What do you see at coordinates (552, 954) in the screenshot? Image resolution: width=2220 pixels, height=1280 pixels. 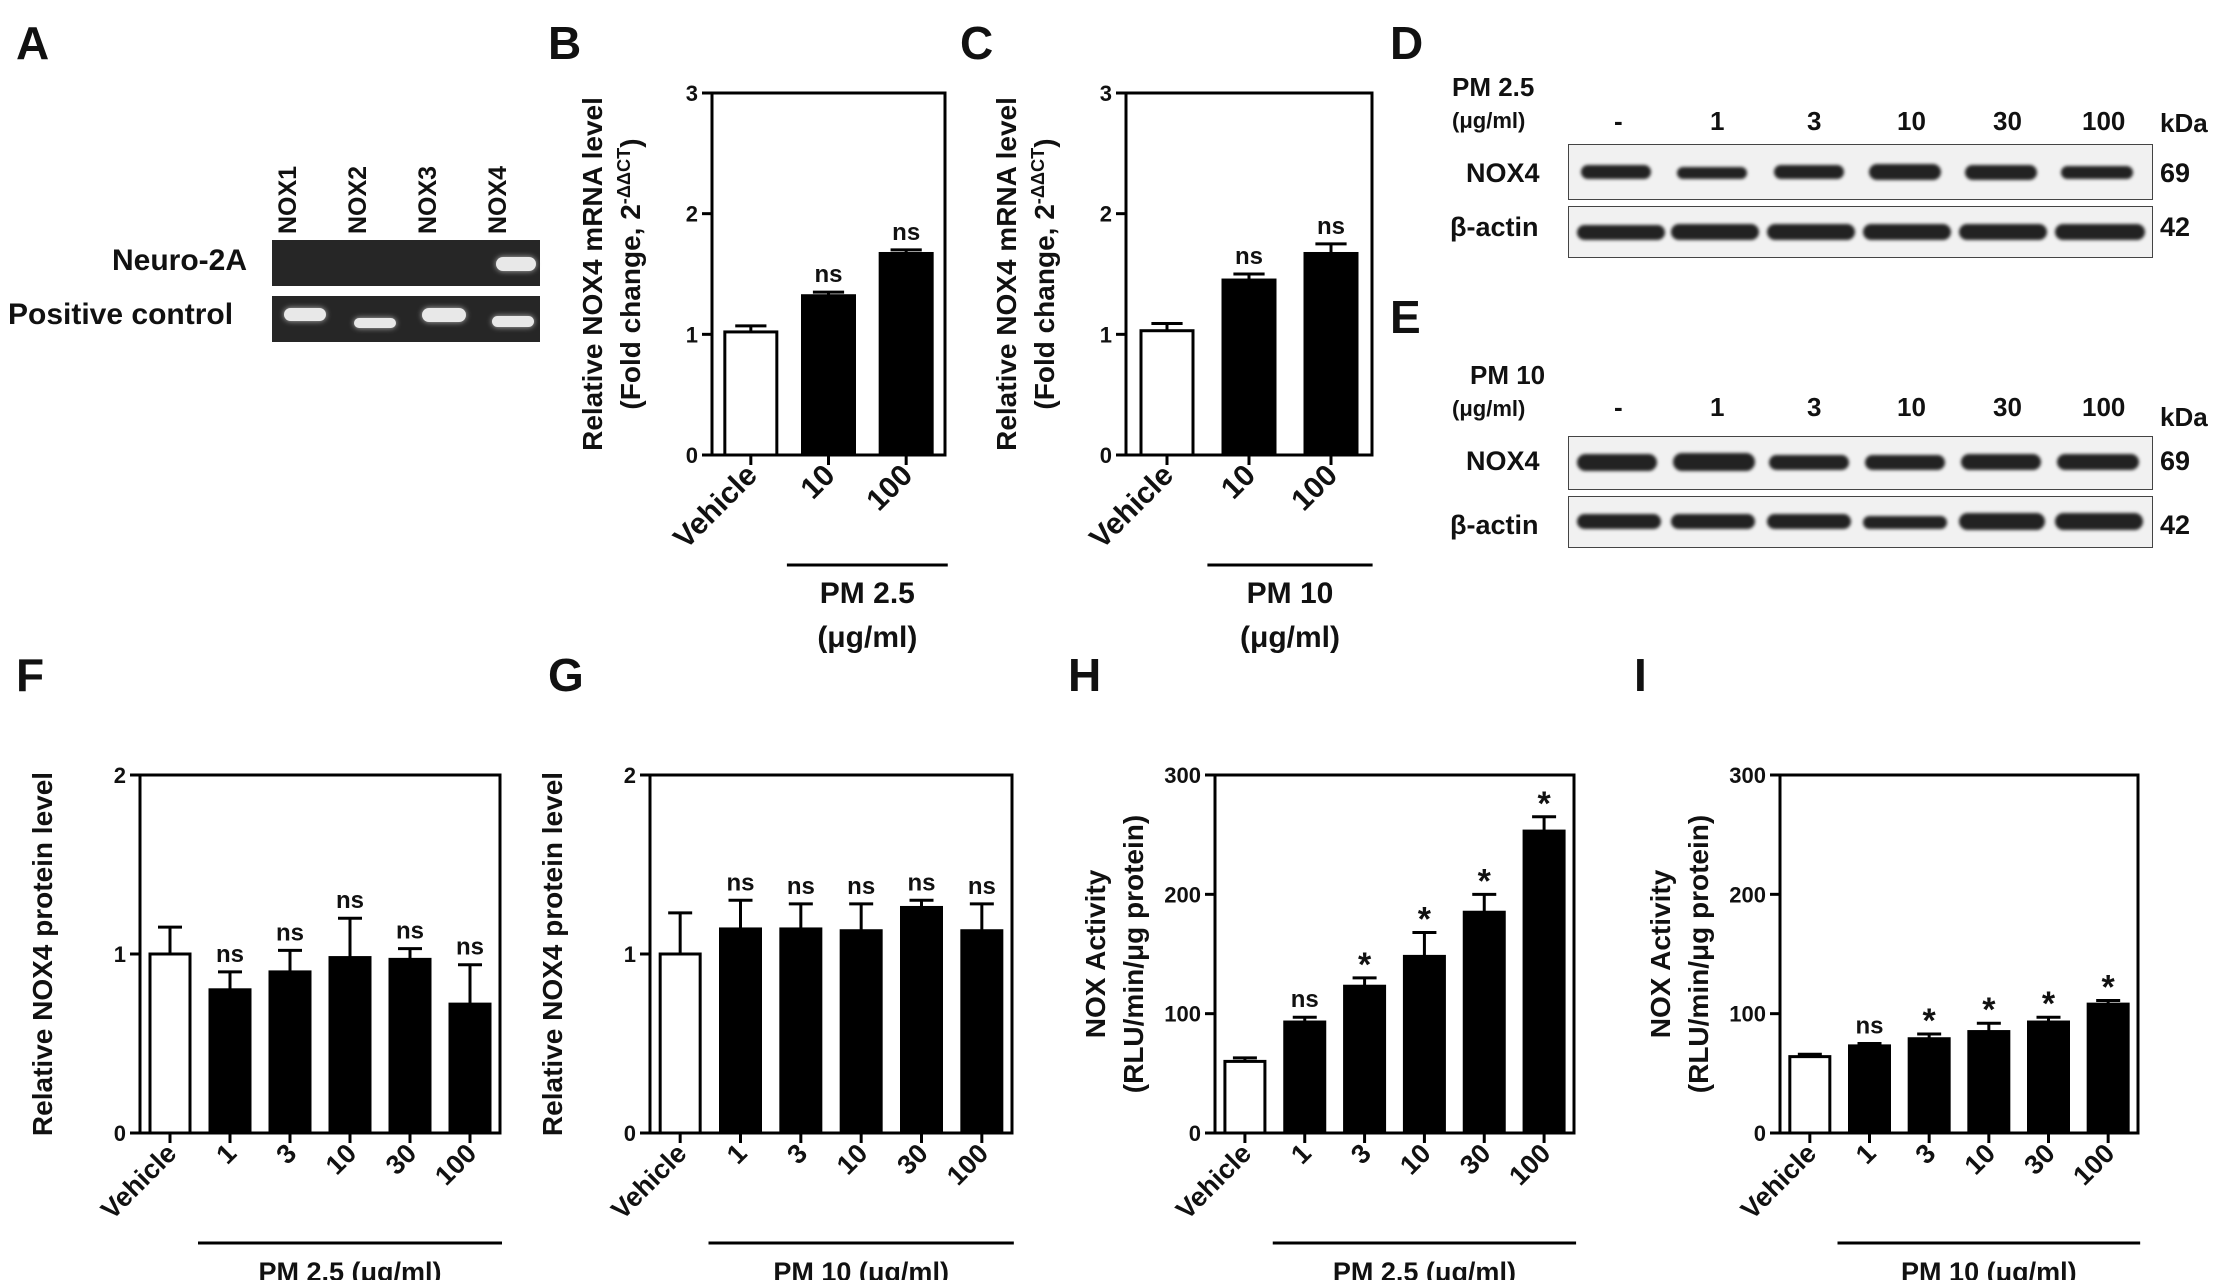 I see `y-axis-label: Relative NOX4 protein level` at bounding box center [552, 954].